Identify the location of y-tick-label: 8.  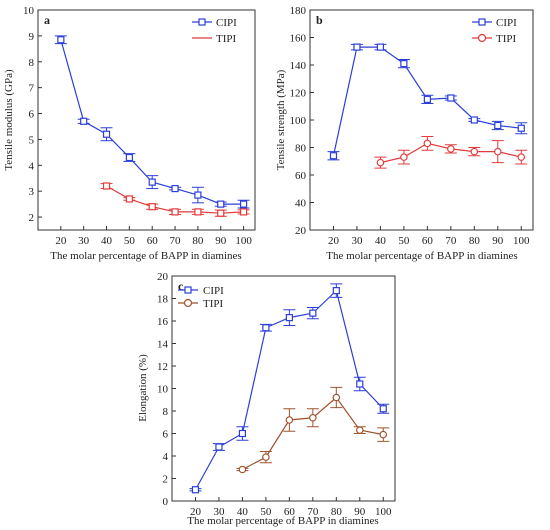
(166, 412).